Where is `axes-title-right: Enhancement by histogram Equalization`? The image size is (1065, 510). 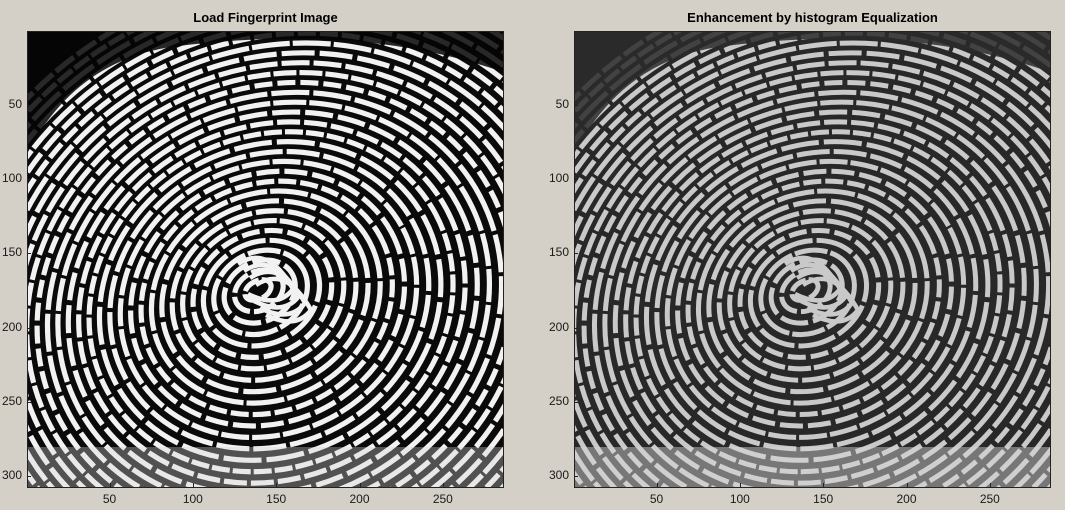
axes-title-right: Enhancement by histogram Equalization is located at coordinates (812, 17).